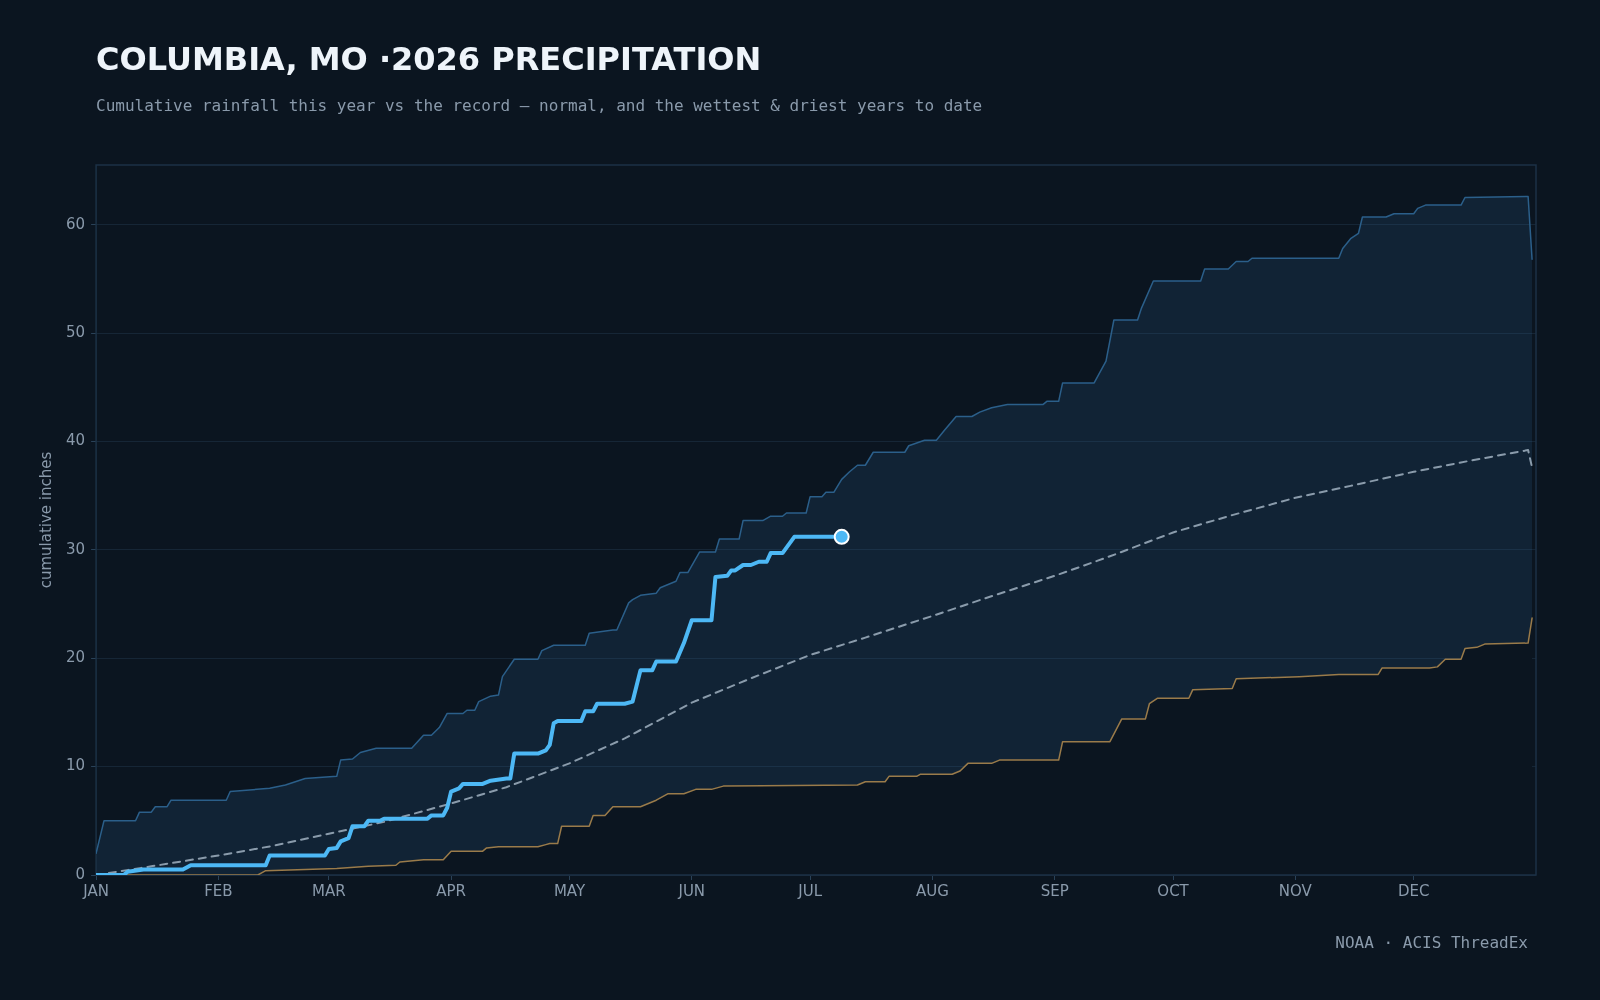 The width and height of the screenshot is (1600, 1000). What do you see at coordinates (75, 657) in the screenshot?
I see `y-tick-label: 20` at bounding box center [75, 657].